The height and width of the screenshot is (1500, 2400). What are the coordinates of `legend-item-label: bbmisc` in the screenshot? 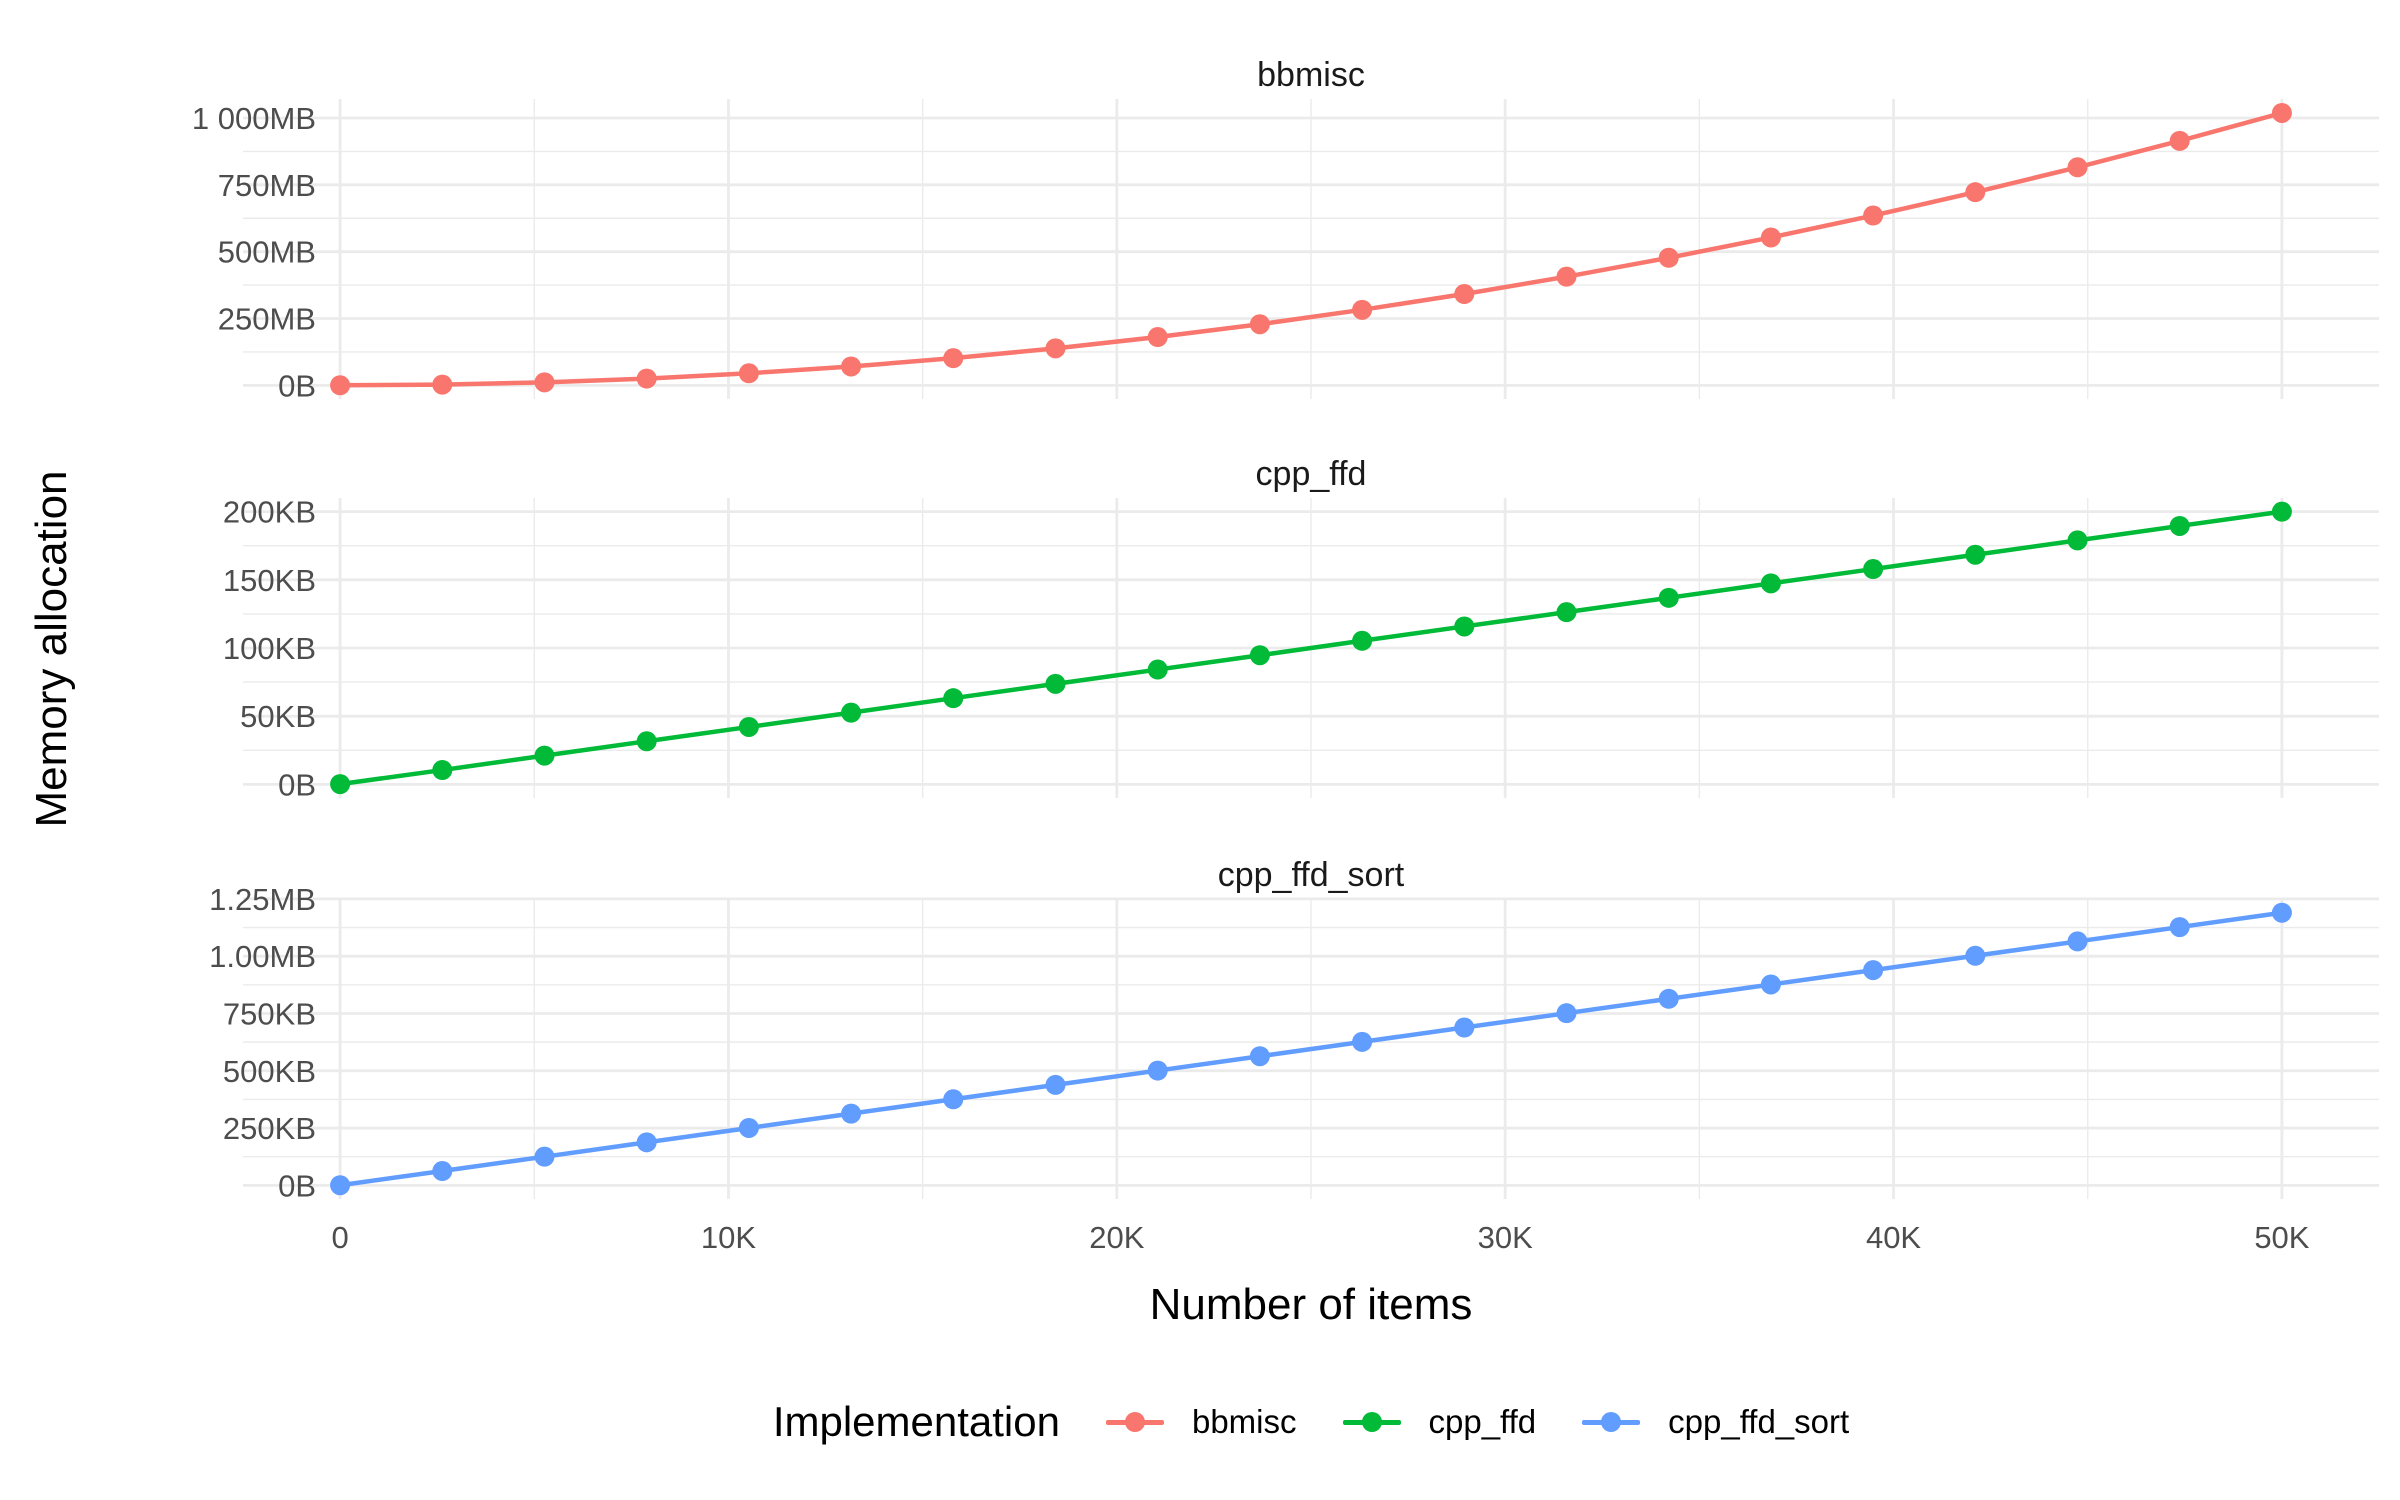 It's located at (1244, 1421).